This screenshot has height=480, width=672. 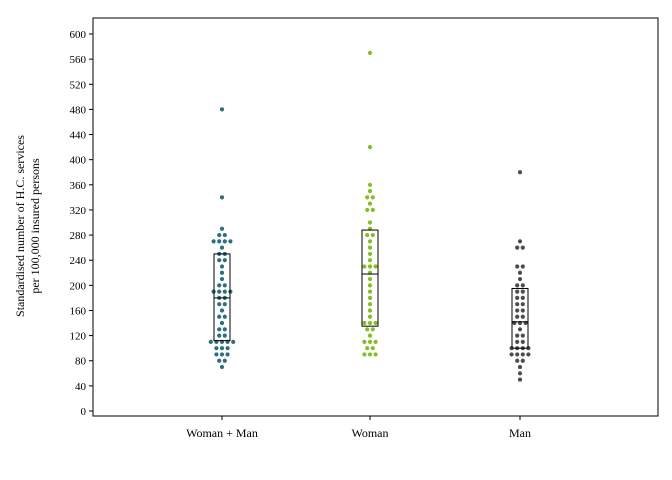 What do you see at coordinates (78, 60) in the screenshot?
I see `y-tick-label: 560` at bounding box center [78, 60].